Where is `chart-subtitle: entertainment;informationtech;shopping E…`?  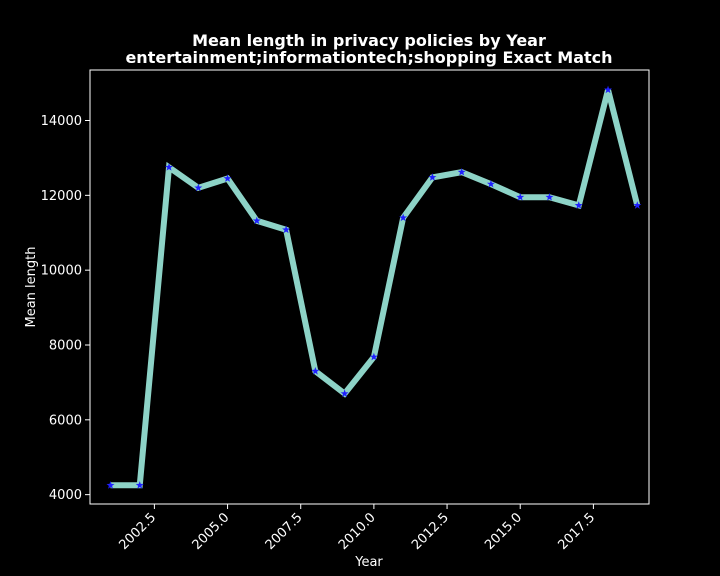
chart-subtitle: entertainment;informationtech;shopping E… is located at coordinates (368, 57).